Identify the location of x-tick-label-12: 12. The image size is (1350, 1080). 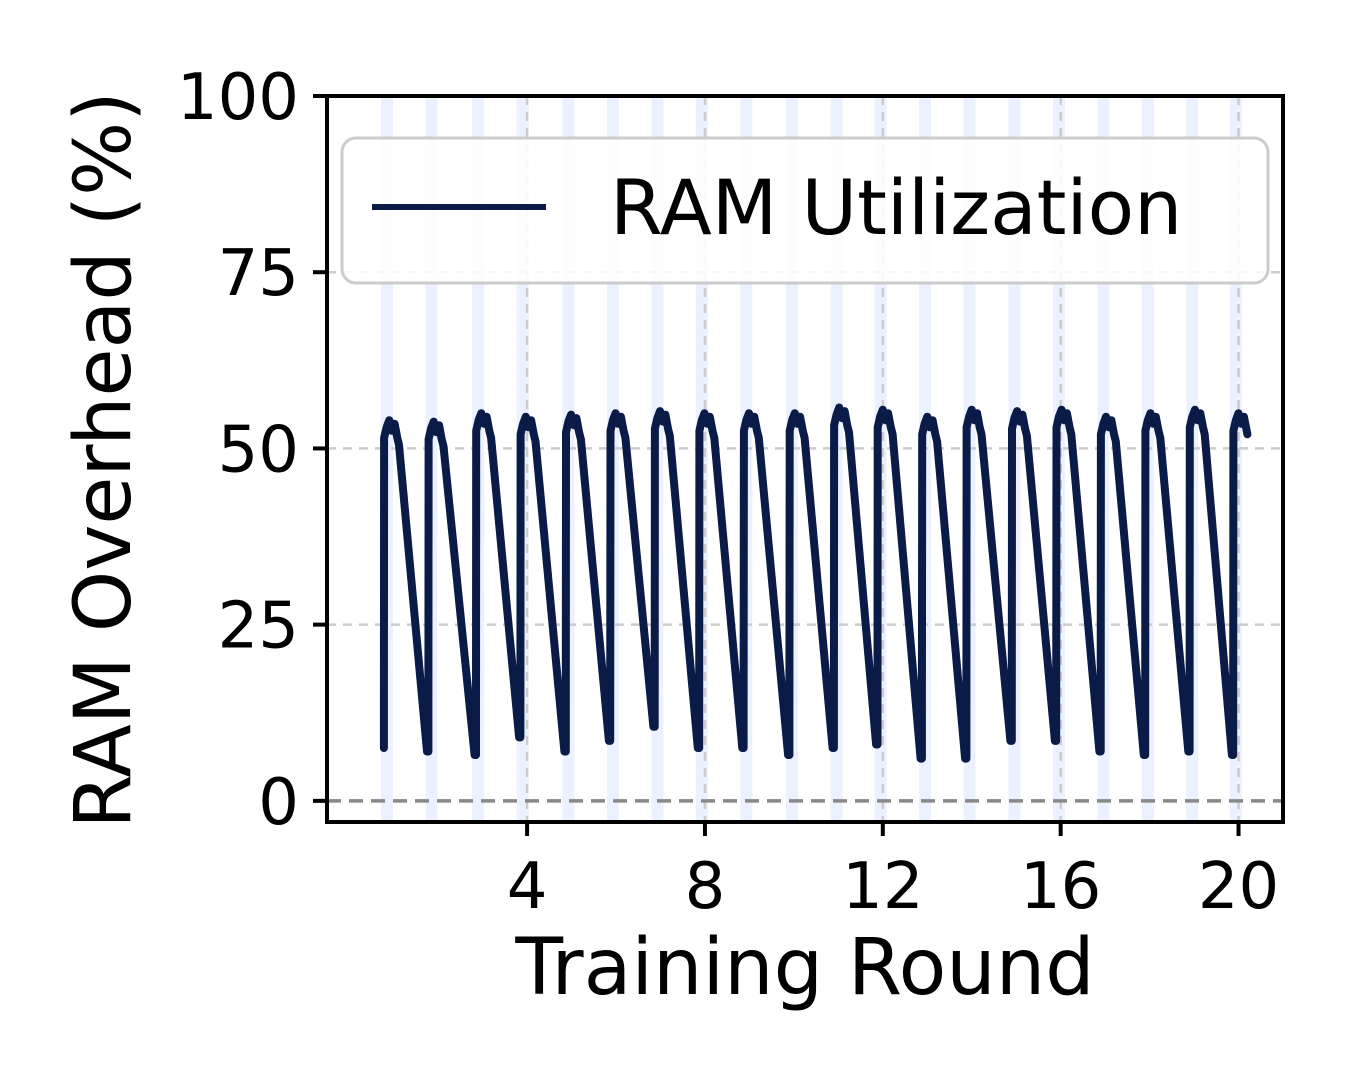
(882, 887).